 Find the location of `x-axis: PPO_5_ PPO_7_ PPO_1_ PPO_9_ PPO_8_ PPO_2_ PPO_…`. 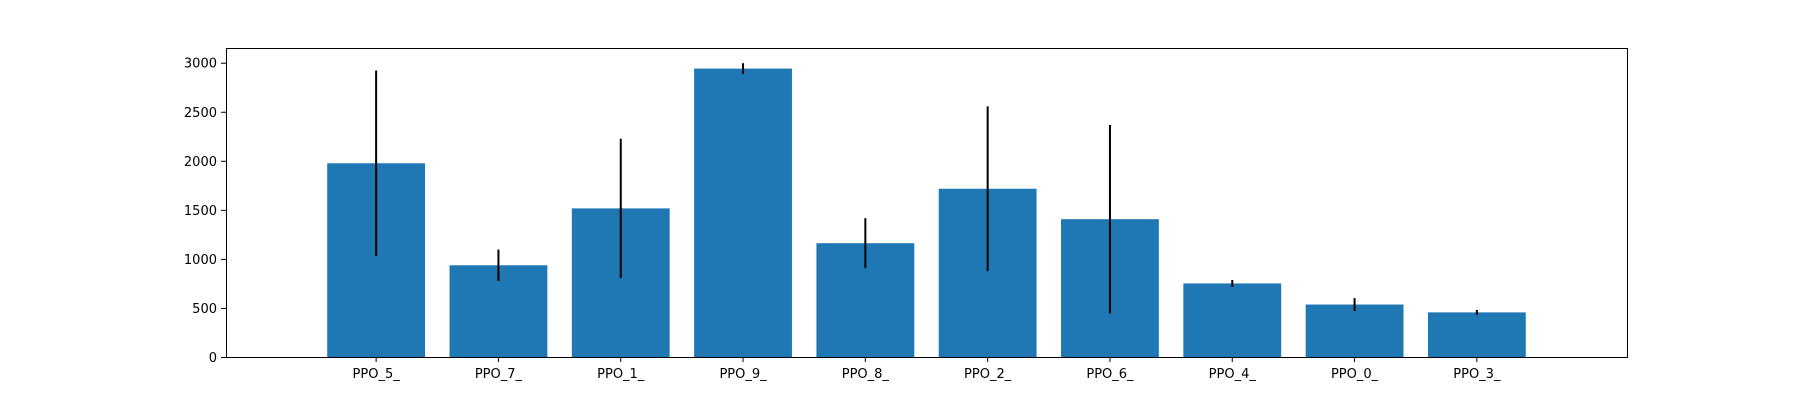

x-axis: PPO_5_ PPO_7_ PPO_1_ PPO_9_ PPO_8_ PPO_2_ PPO_… is located at coordinates (927, 369).